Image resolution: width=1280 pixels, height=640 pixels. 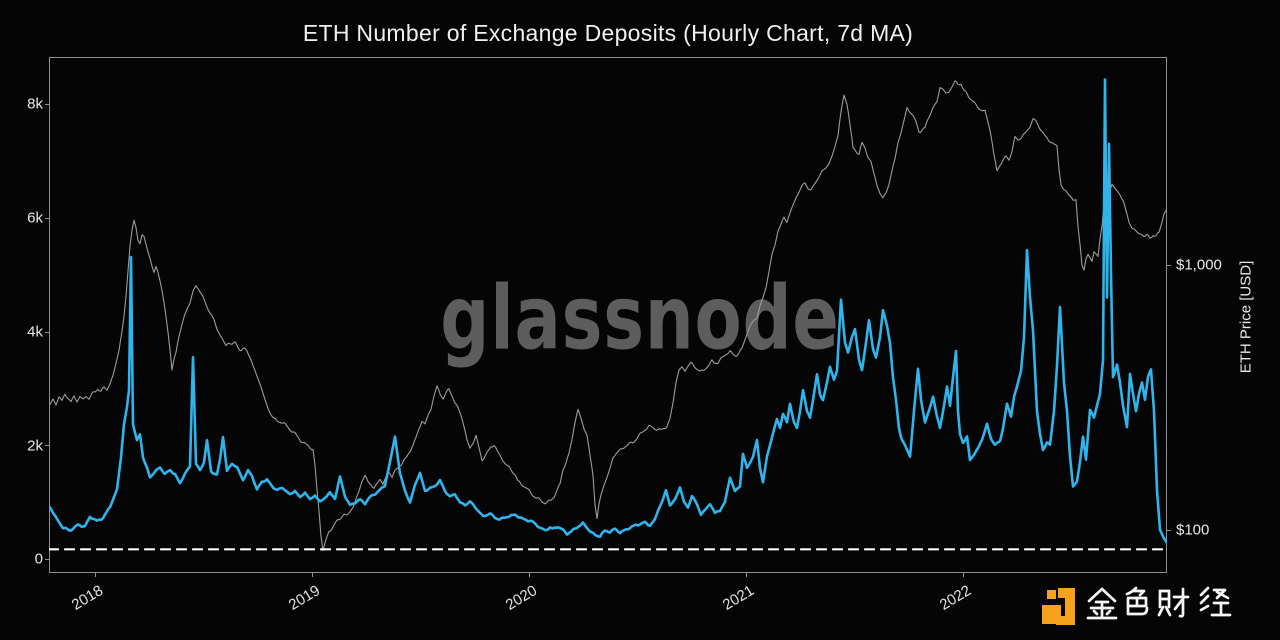 I want to click on x-tick-2019: 2019, so click(x=304, y=598).